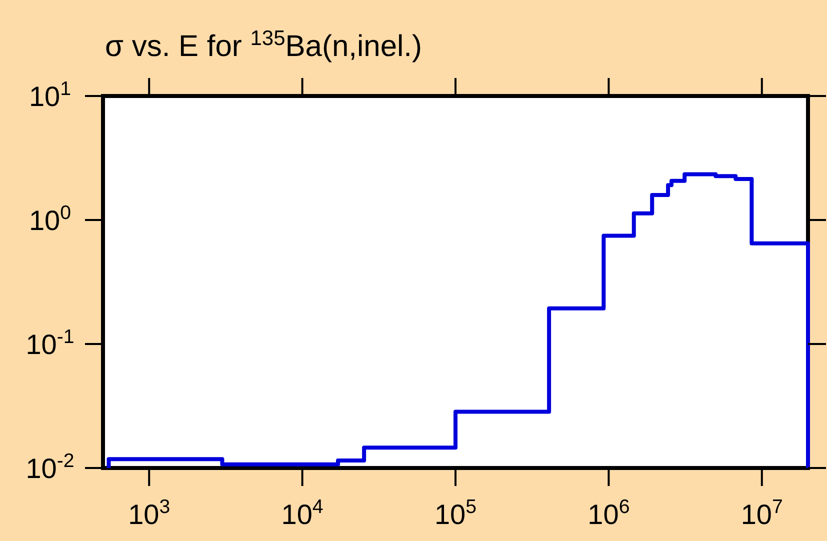 The image size is (827, 541). What do you see at coordinates (455, 513) in the screenshot?
I see `x-tick-label: 10$^{5}$` at bounding box center [455, 513].